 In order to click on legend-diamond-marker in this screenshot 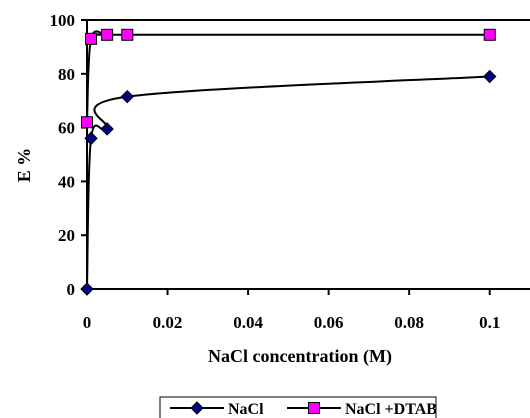, I will do `click(197, 408)`.